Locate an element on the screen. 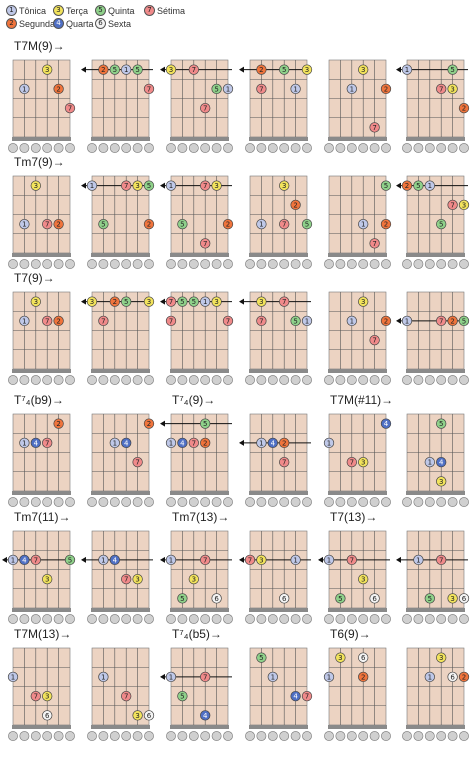 The width and height of the screenshot is (474, 758). chord-name-label: T7M(13)→ is located at coordinates (42, 634).